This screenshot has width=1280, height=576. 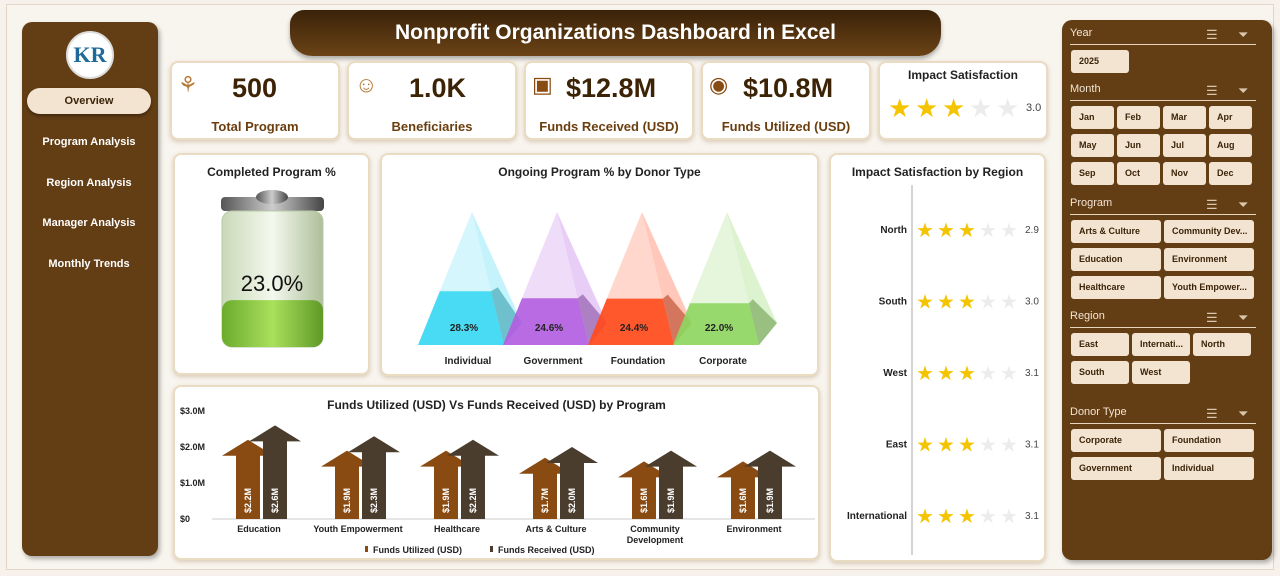 What do you see at coordinates (1032, 445) in the screenshot?
I see `data-label: 3.1` at bounding box center [1032, 445].